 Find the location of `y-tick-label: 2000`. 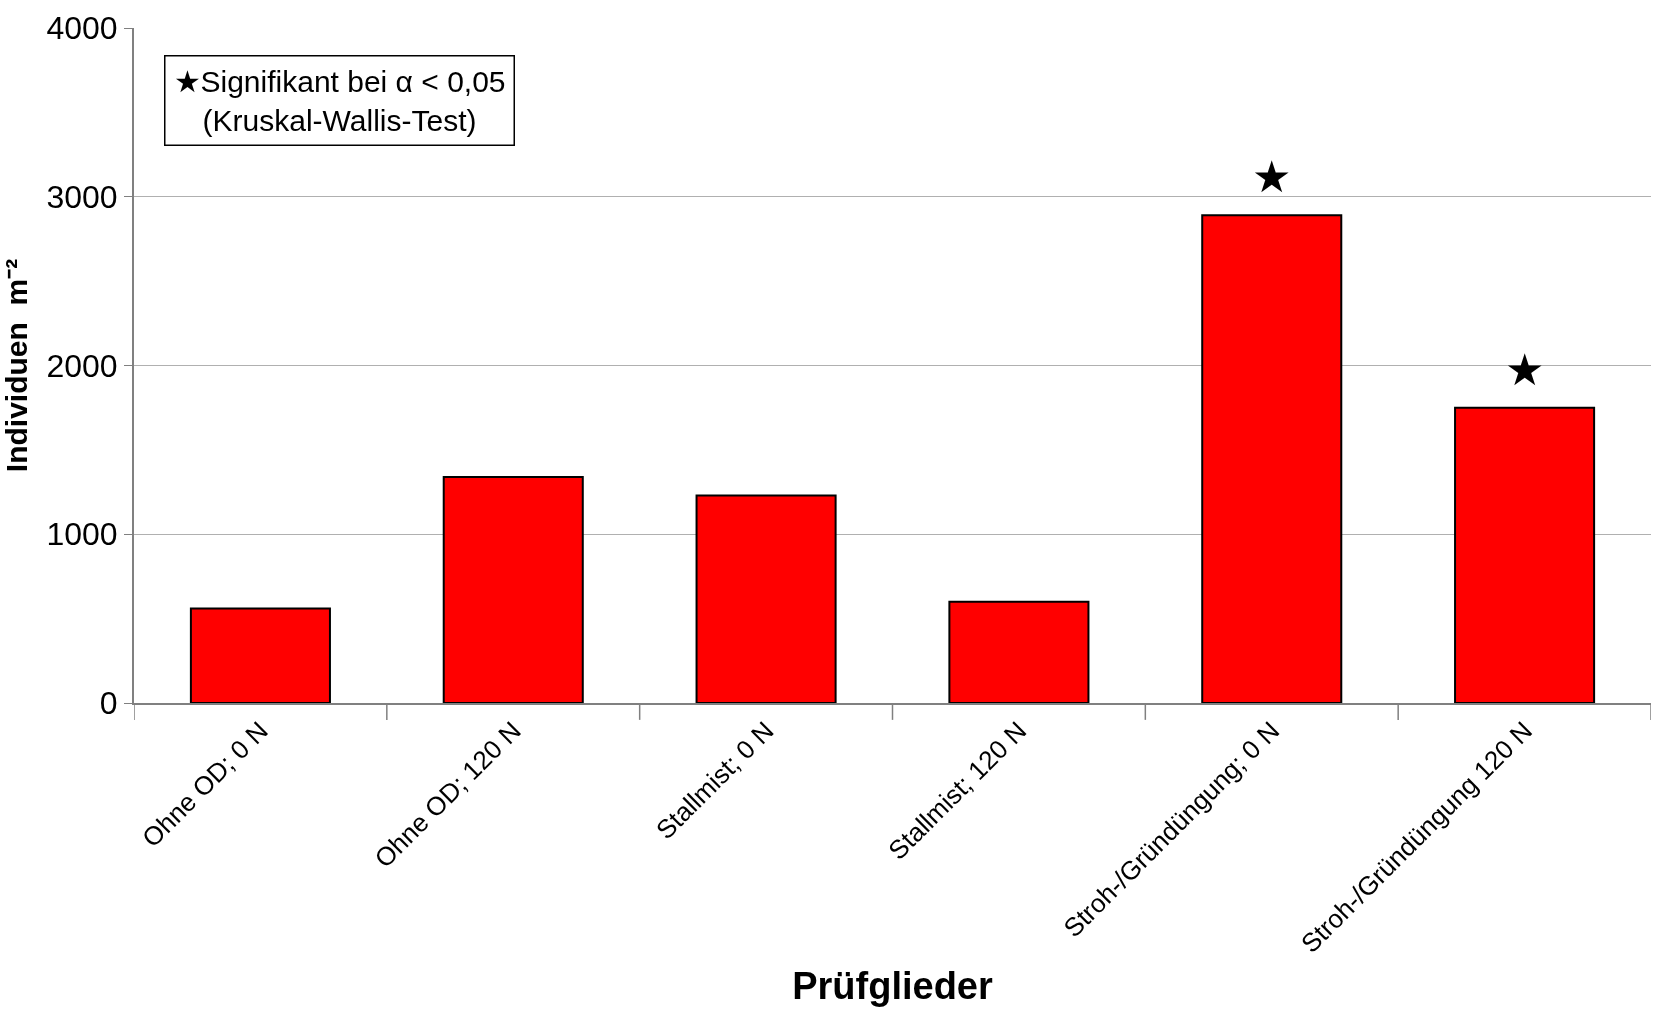

y-tick-label: 2000 is located at coordinates (82, 365).